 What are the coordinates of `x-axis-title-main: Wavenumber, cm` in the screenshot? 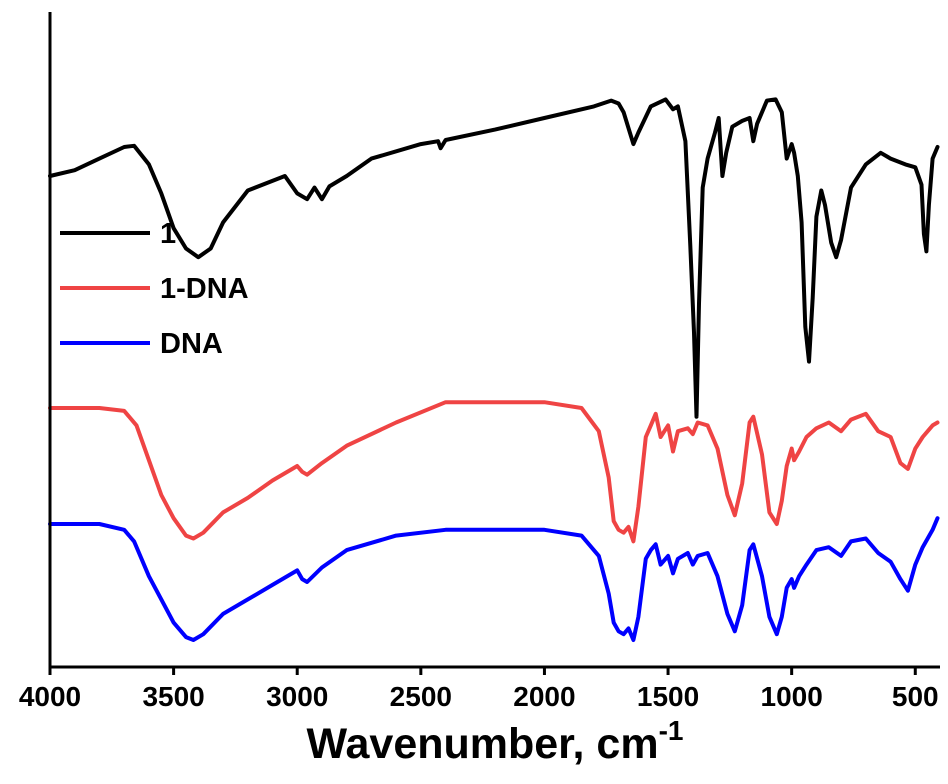 It's located at (483, 744).